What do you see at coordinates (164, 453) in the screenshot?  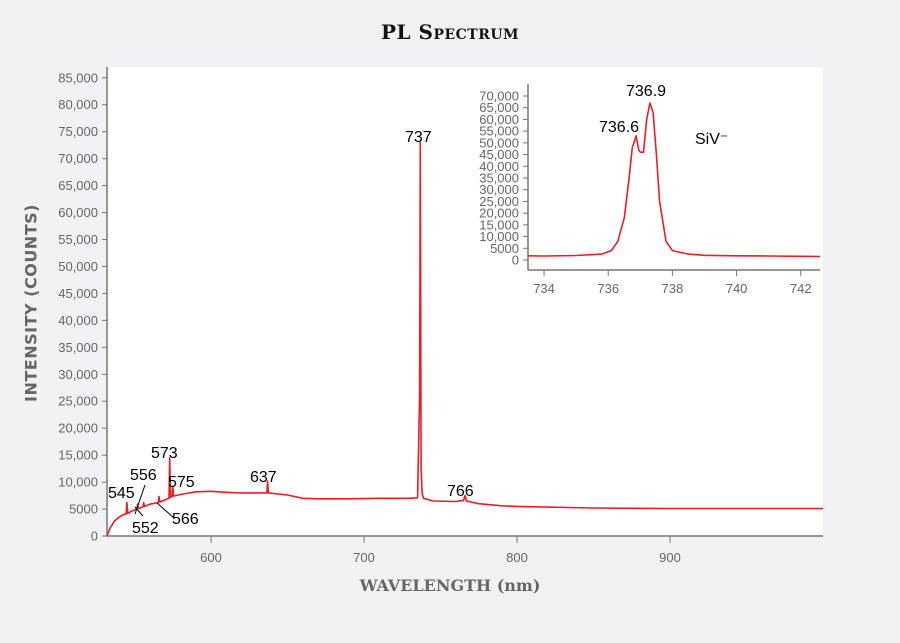 I see `peak-label-573: 573` at bounding box center [164, 453].